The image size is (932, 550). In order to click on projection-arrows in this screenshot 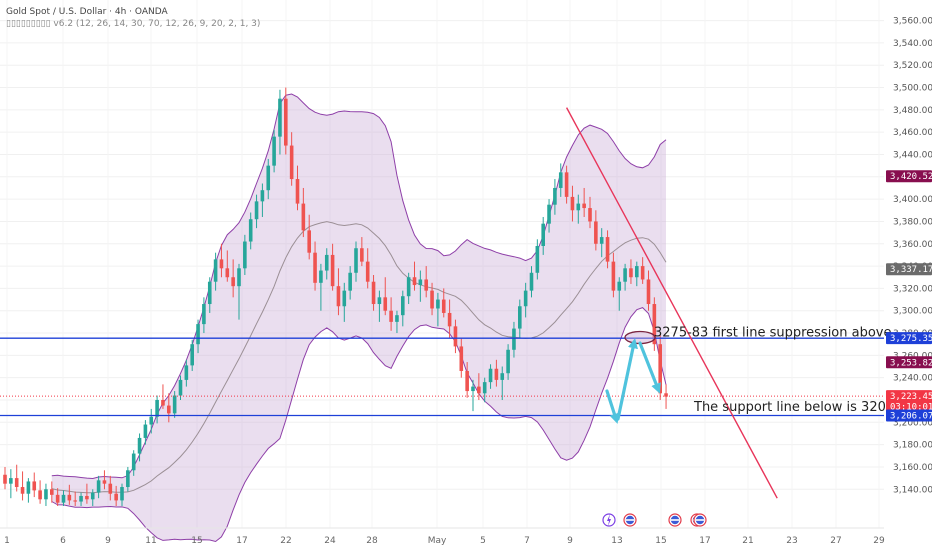, I will do `click(633, 381)`.